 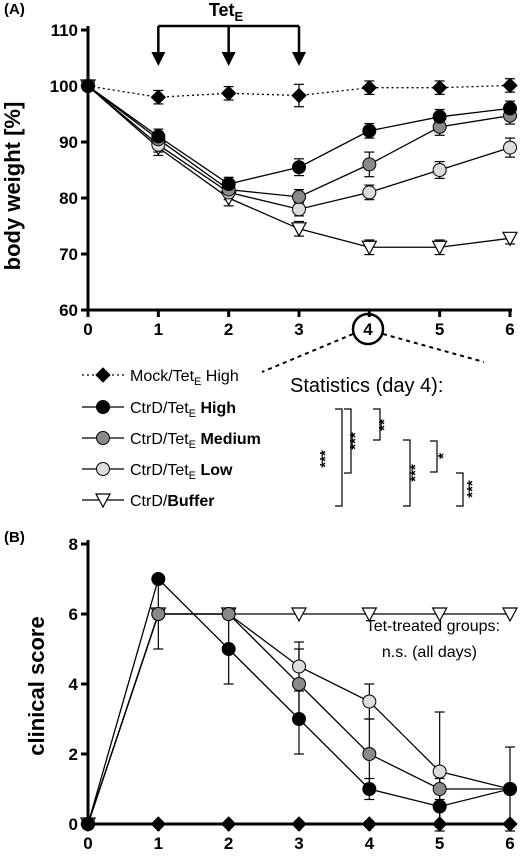 What do you see at coordinates (162, 376) in the screenshot?
I see `legend-mock-a: Mock/Tet` at bounding box center [162, 376].